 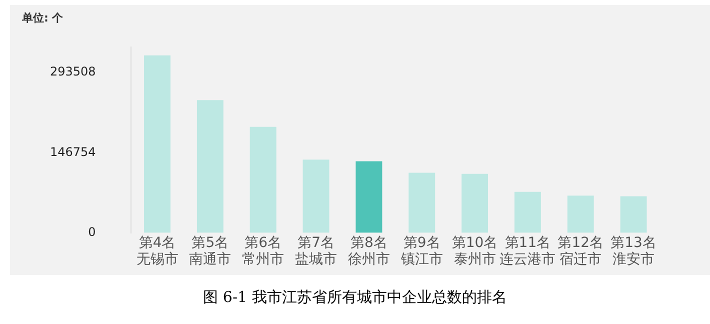 I want to click on y-tick-label: 0, so click(x=92, y=231).